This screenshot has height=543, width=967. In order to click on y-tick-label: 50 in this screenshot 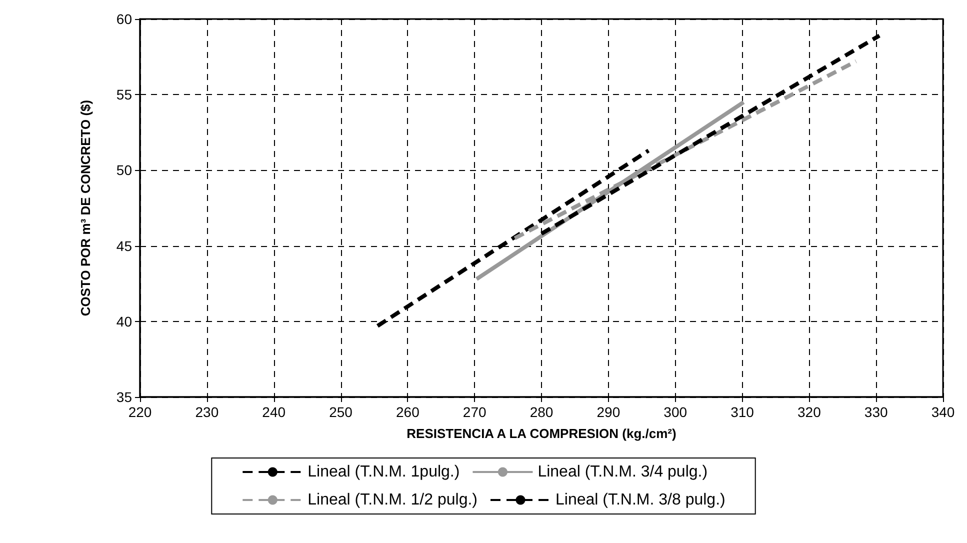, I will do `click(124, 170)`.